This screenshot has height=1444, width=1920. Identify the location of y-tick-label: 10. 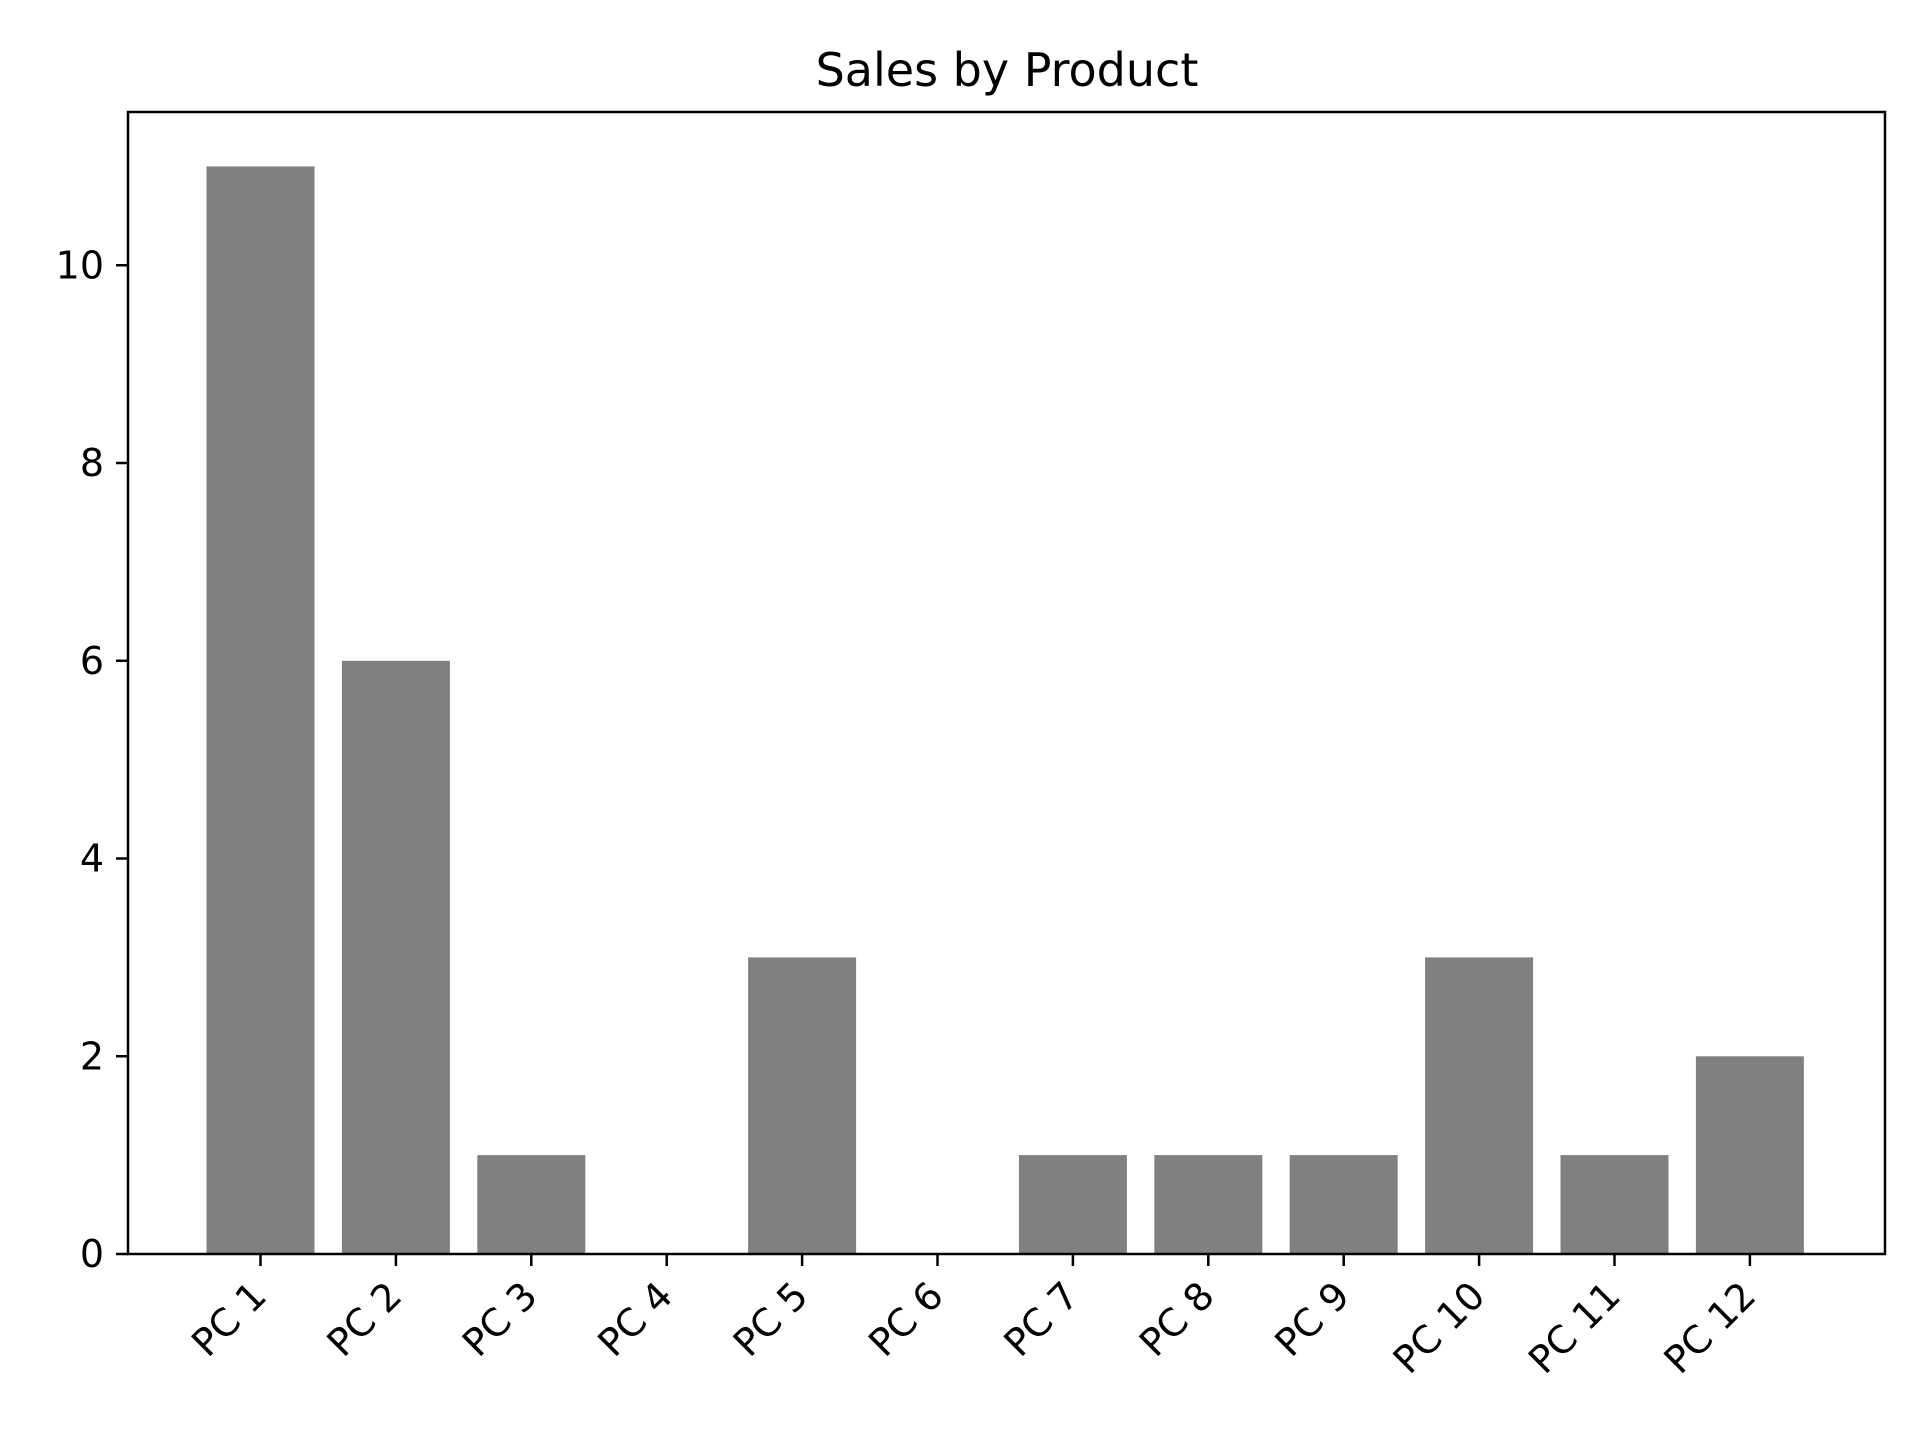
(80, 265).